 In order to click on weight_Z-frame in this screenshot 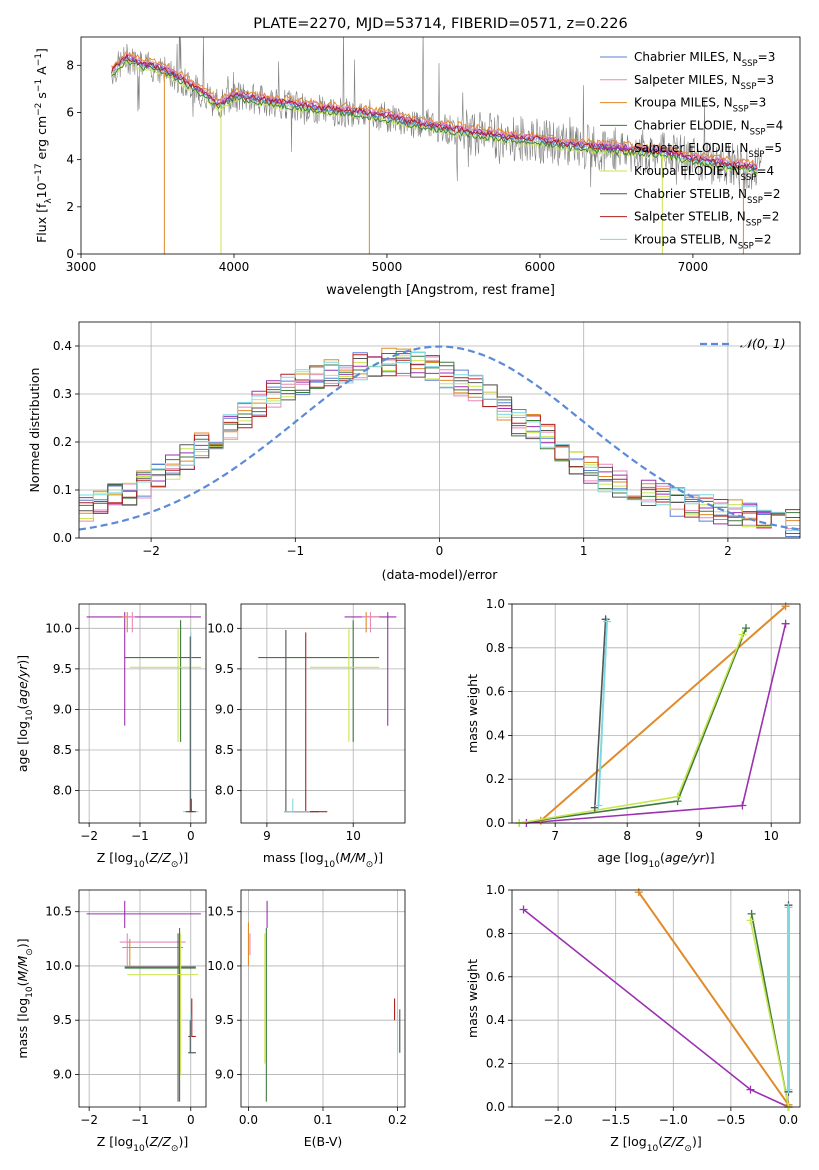, I will do `click(656, 998)`.